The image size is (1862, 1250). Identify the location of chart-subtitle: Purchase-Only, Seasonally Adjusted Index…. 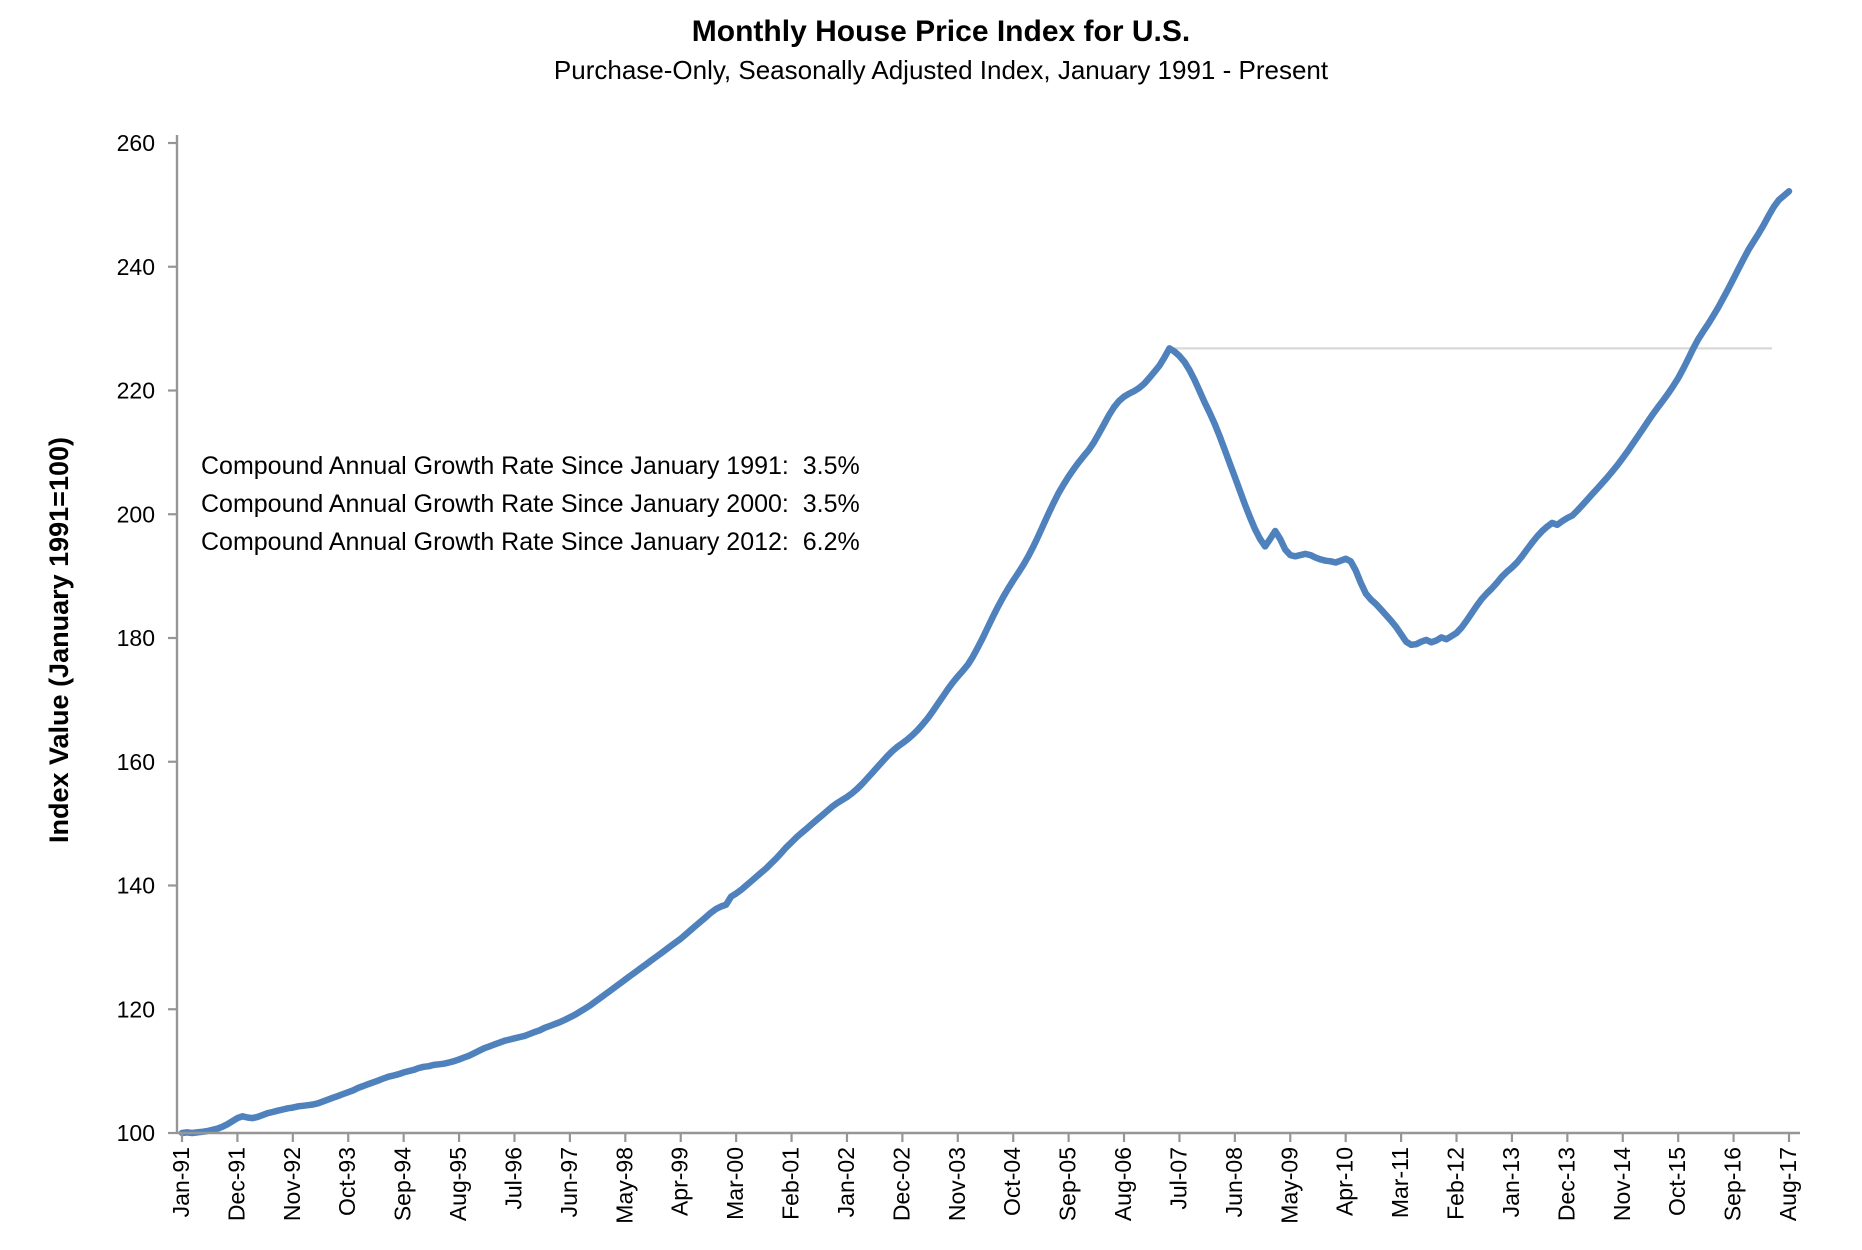
(941, 70).